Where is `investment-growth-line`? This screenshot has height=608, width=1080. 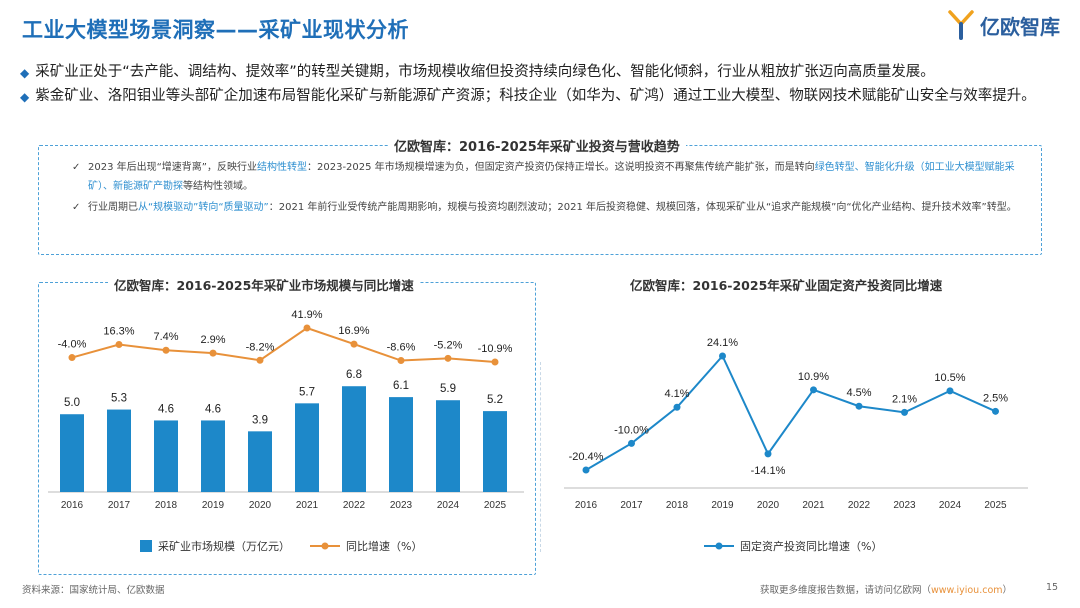
investment-growth-line is located at coordinates (790, 412).